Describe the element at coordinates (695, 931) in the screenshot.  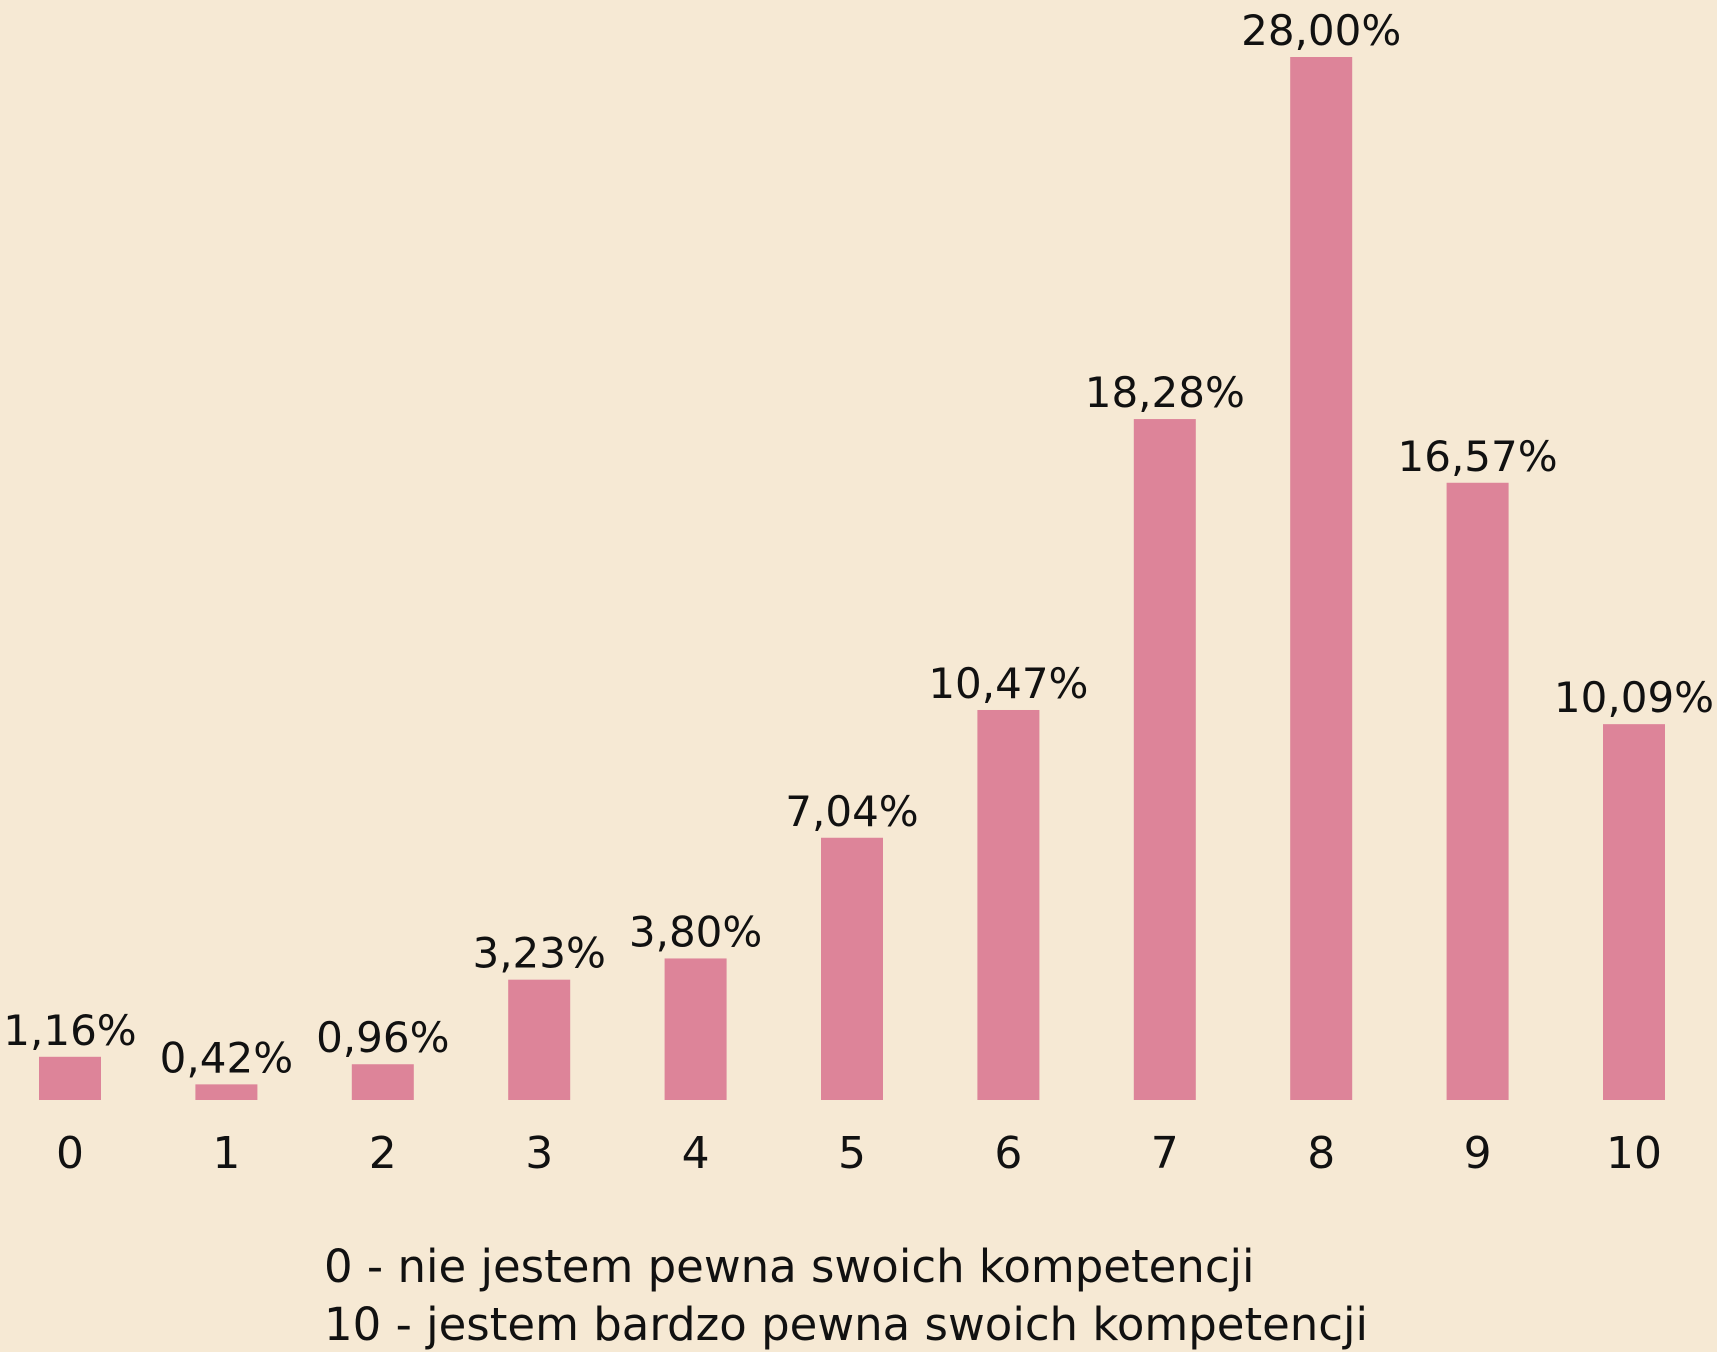
I see `value-label: 3,80%` at that location.